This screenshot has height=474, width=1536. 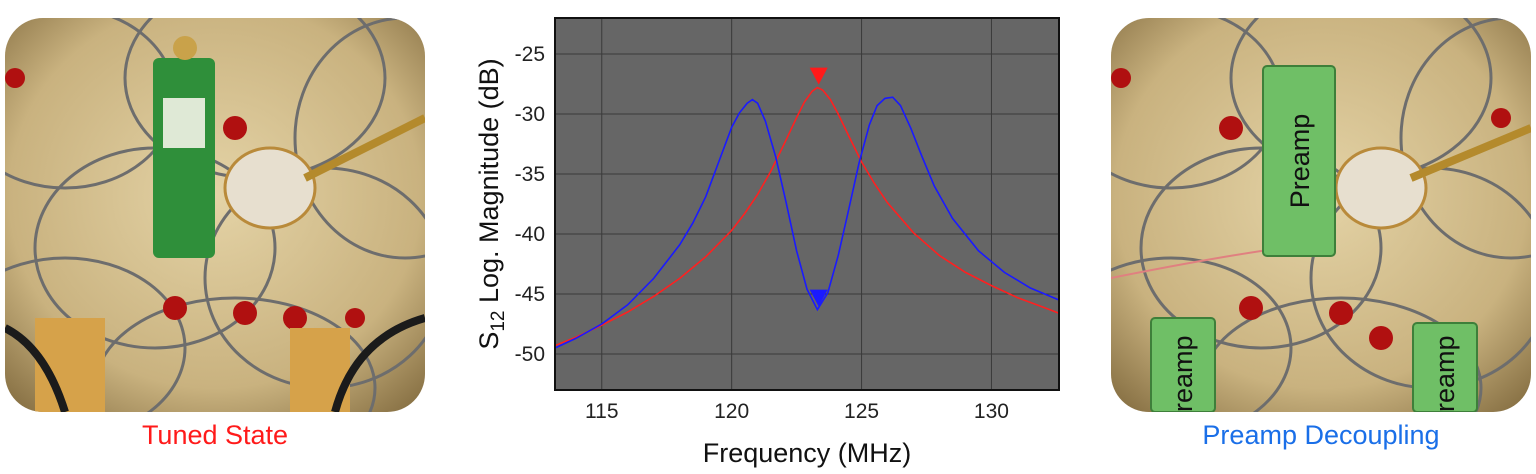 What do you see at coordinates (807, 453) in the screenshot?
I see `x-axis-title: Frequency (MHz)` at bounding box center [807, 453].